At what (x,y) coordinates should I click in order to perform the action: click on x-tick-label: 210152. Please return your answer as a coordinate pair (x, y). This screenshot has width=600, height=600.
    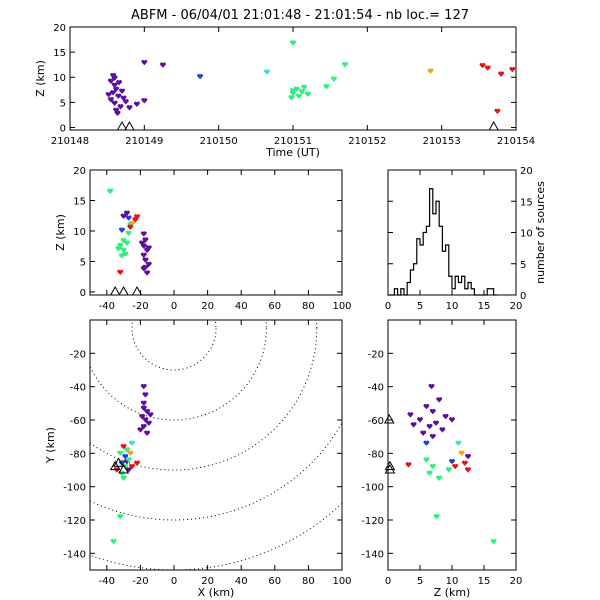
    Looking at the image, I should click on (367, 141).